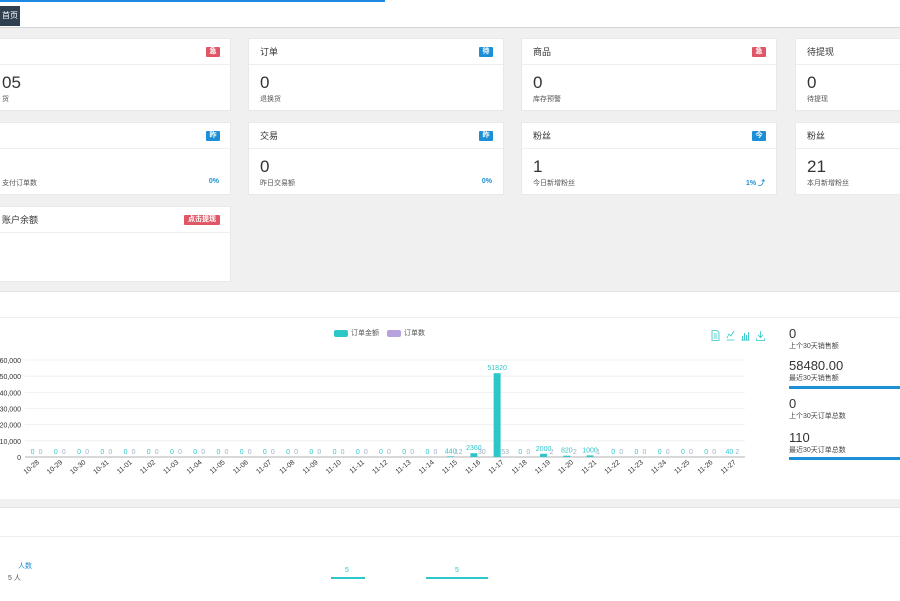 This screenshot has height=601, width=900. Describe the element at coordinates (844, 442) in the screenshot. I see `stat-recent-30-orders: 110 最近30天订单总数` at that location.